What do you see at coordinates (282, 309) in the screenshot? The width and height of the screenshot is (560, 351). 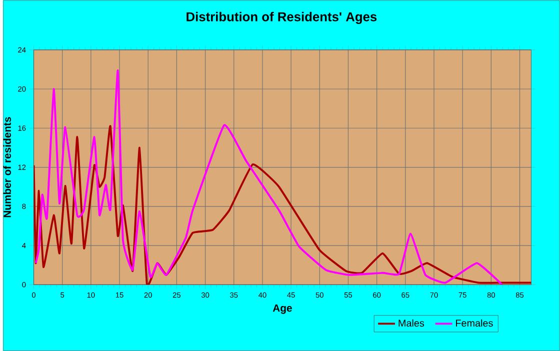 I see `x-axis-title: Age` at bounding box center [282, 309].